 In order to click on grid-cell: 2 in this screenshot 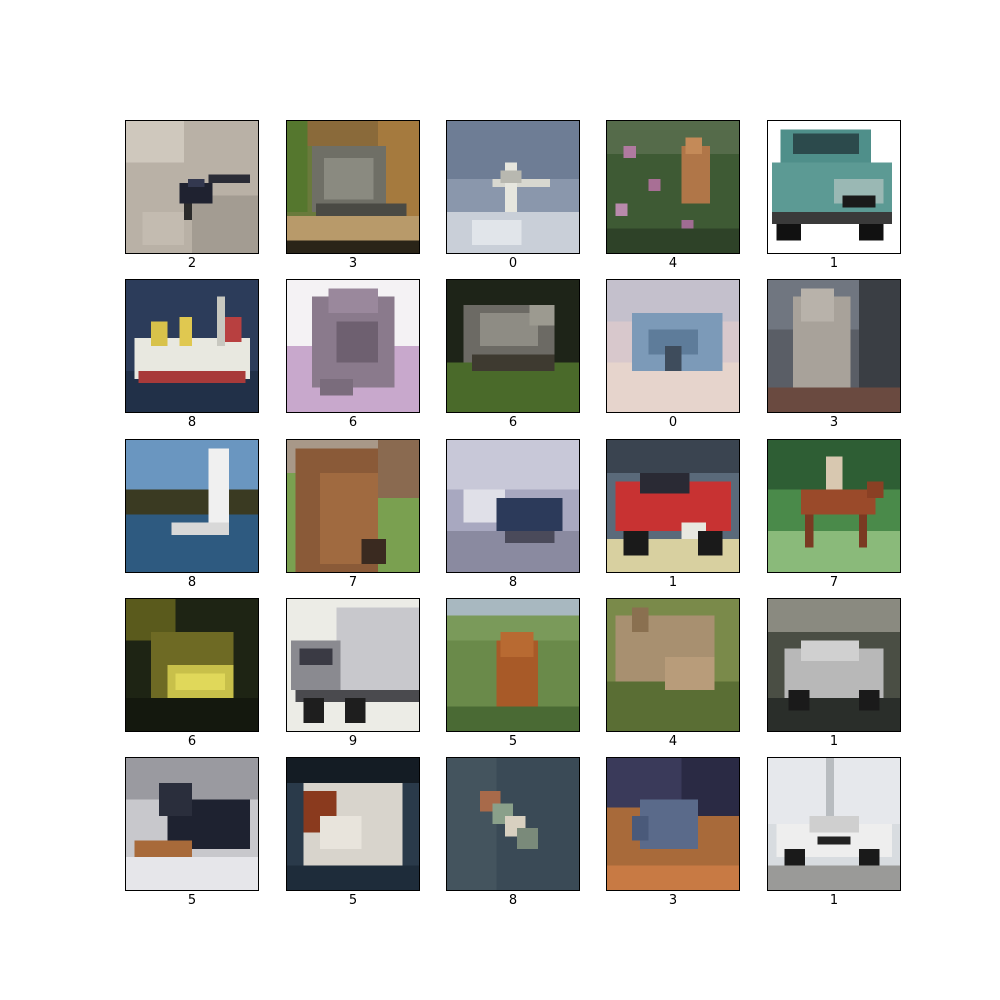, I will do `click(192, 195)`.